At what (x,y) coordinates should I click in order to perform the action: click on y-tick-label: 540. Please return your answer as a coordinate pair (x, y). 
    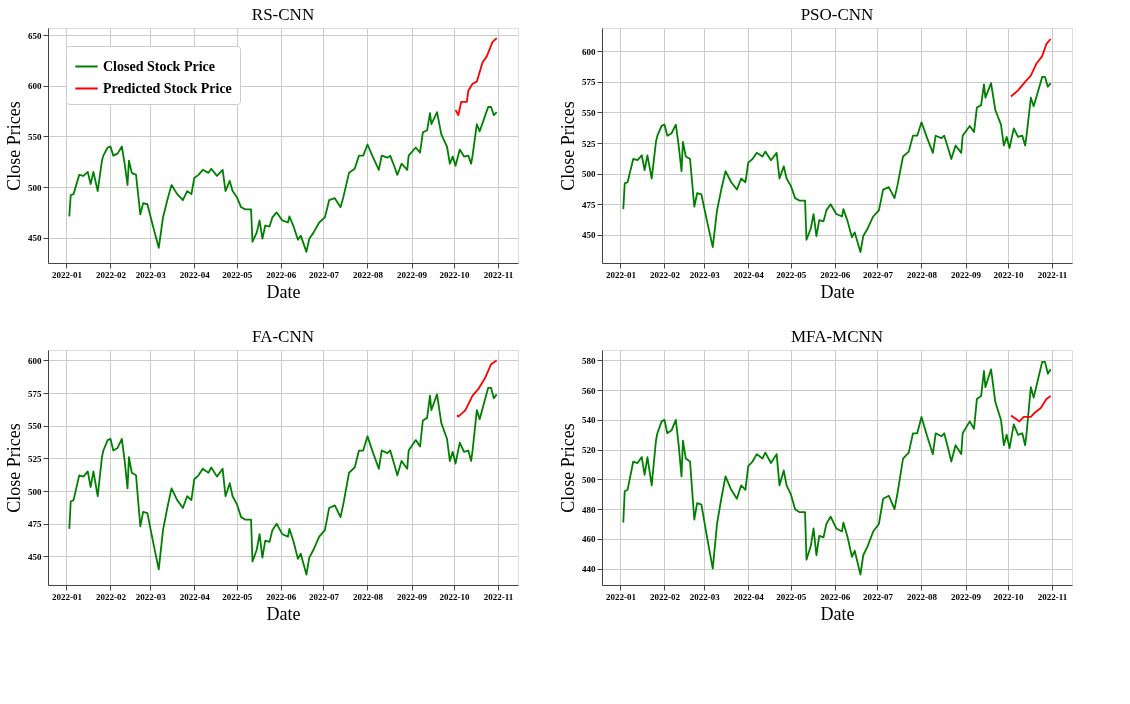
    Looking at the image, I should click on (589, 420).